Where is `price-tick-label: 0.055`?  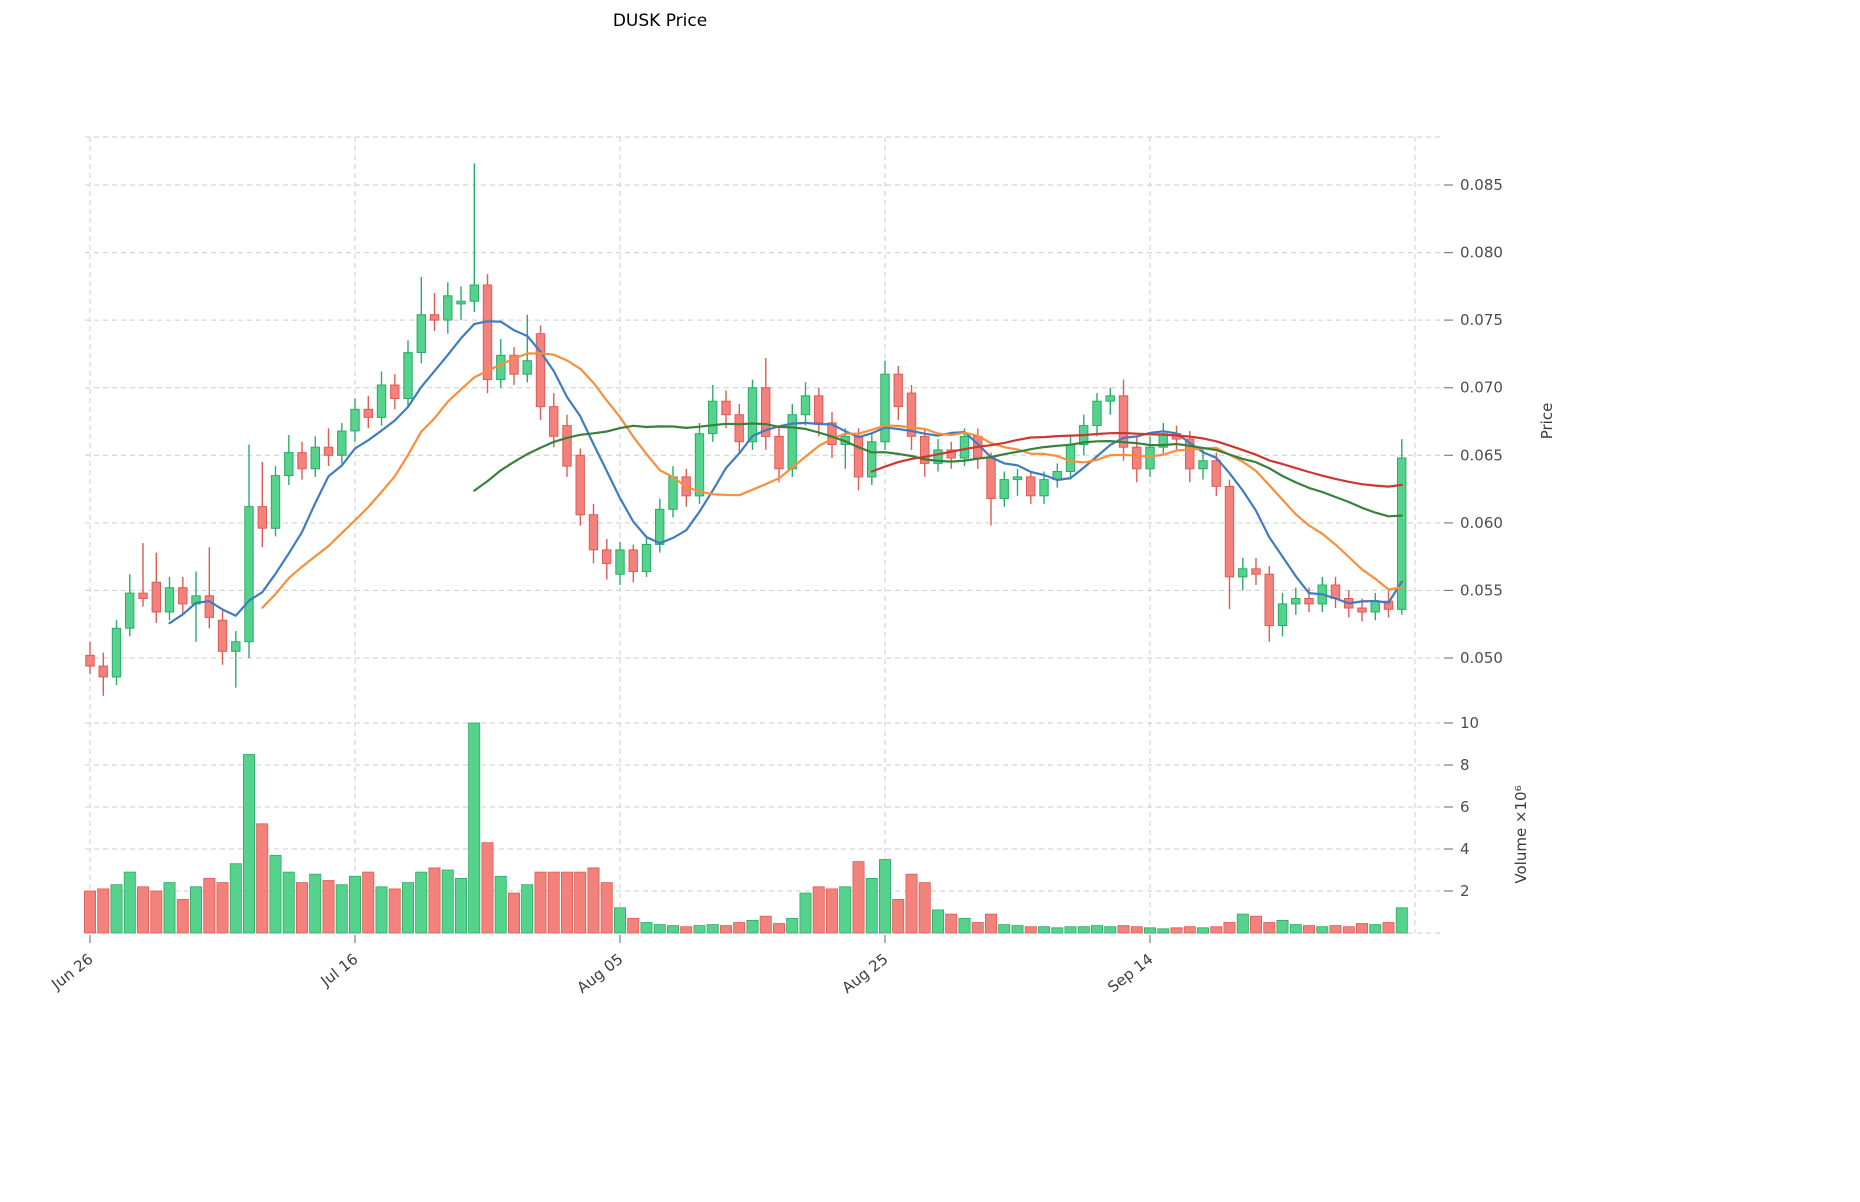
price-tick-label: 0.055 is located at coordinates (1481, 590).